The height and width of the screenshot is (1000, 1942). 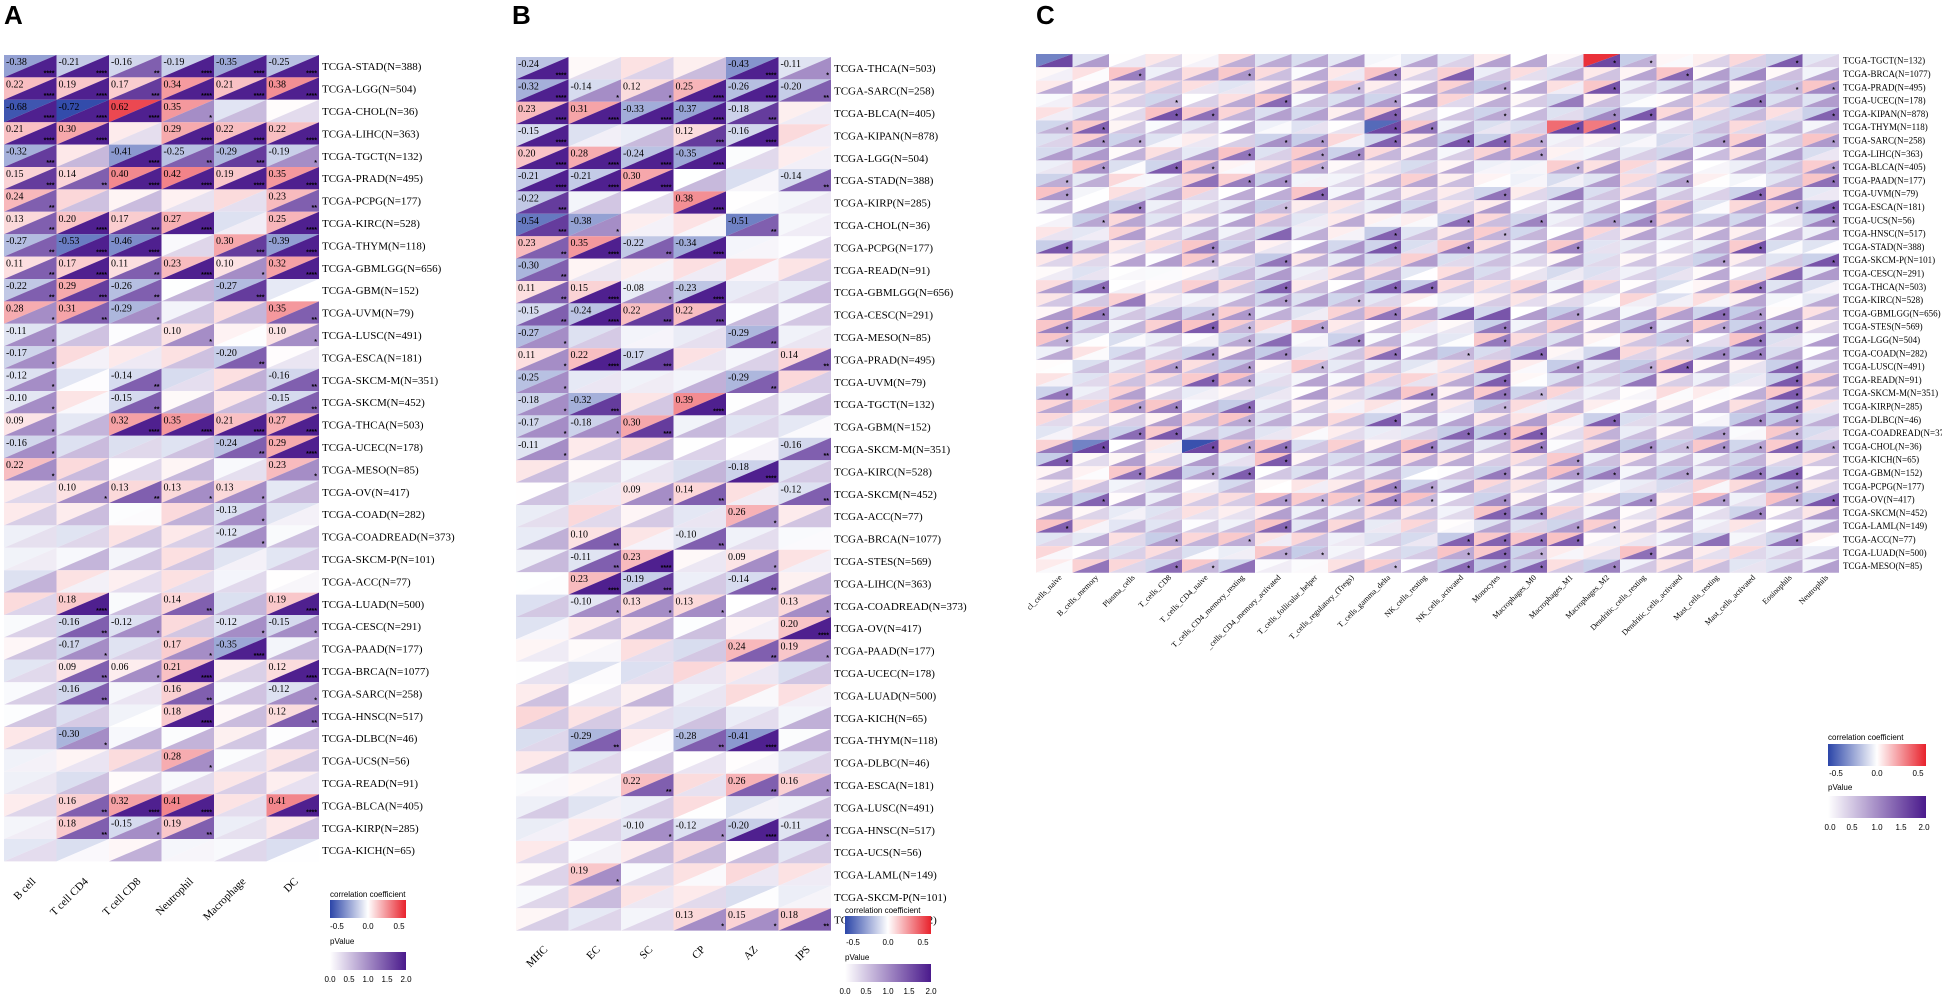 I want to click on legend-b-corr-tick: -0.5, so click(x=853, y=942).